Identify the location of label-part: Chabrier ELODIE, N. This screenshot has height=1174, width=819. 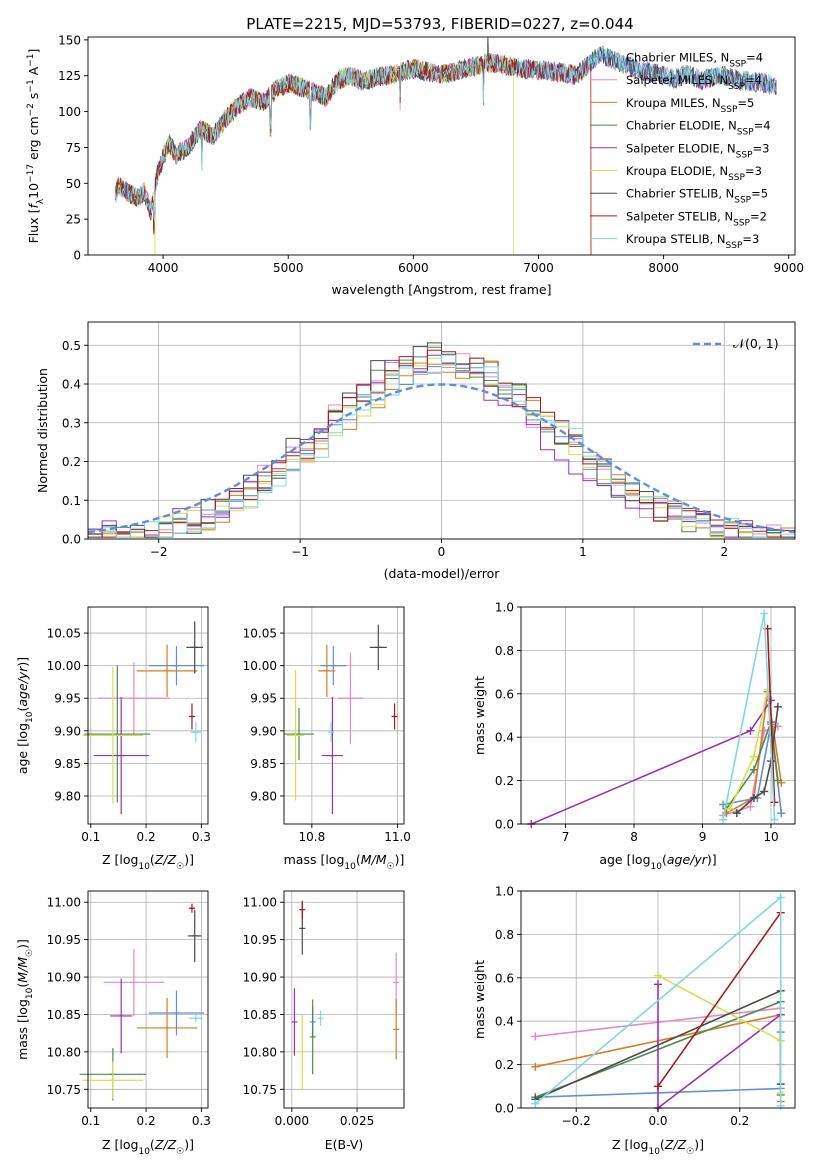
(681, 126).